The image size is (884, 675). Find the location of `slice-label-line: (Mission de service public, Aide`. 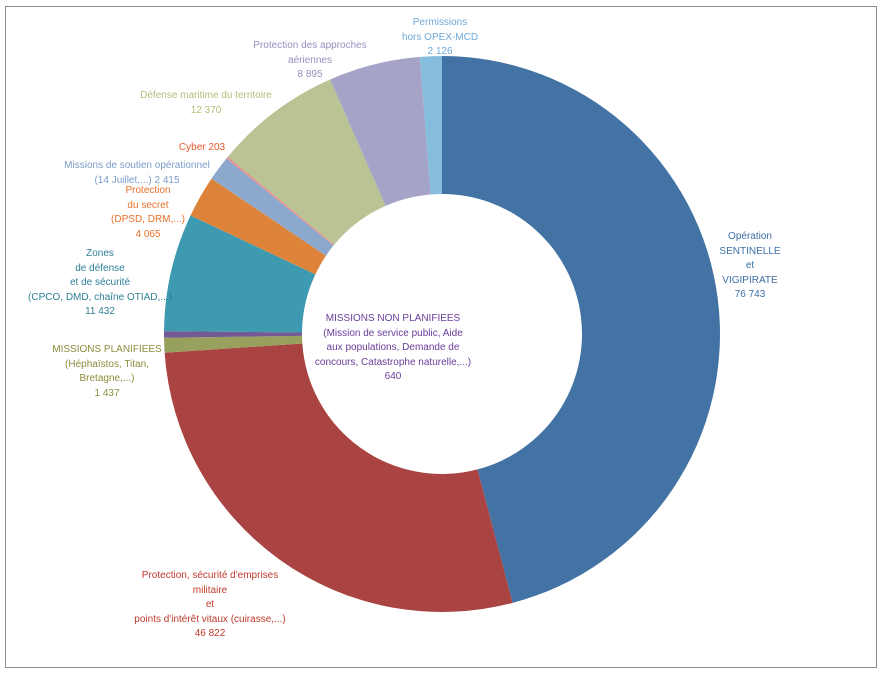

slice-label-line: (Mission de service public, Aide is located at coordinates (393, 333).